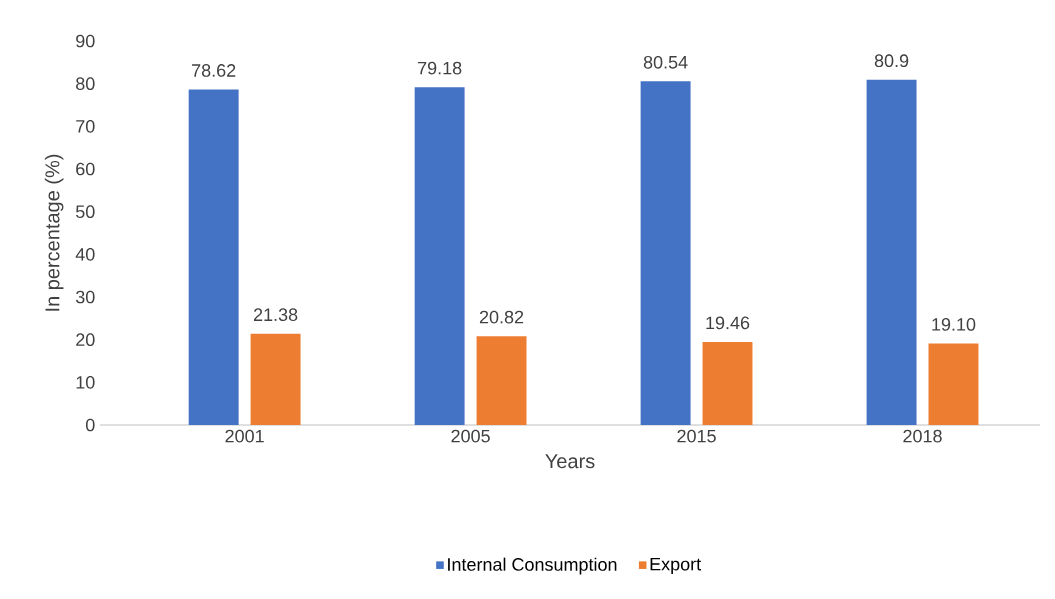 The height and width of the screenshot is (599, 1055). What do you see at coordinates (676, 566) in the screenshot?
I see `legend-label: Export` at bounding box center [676, 566].